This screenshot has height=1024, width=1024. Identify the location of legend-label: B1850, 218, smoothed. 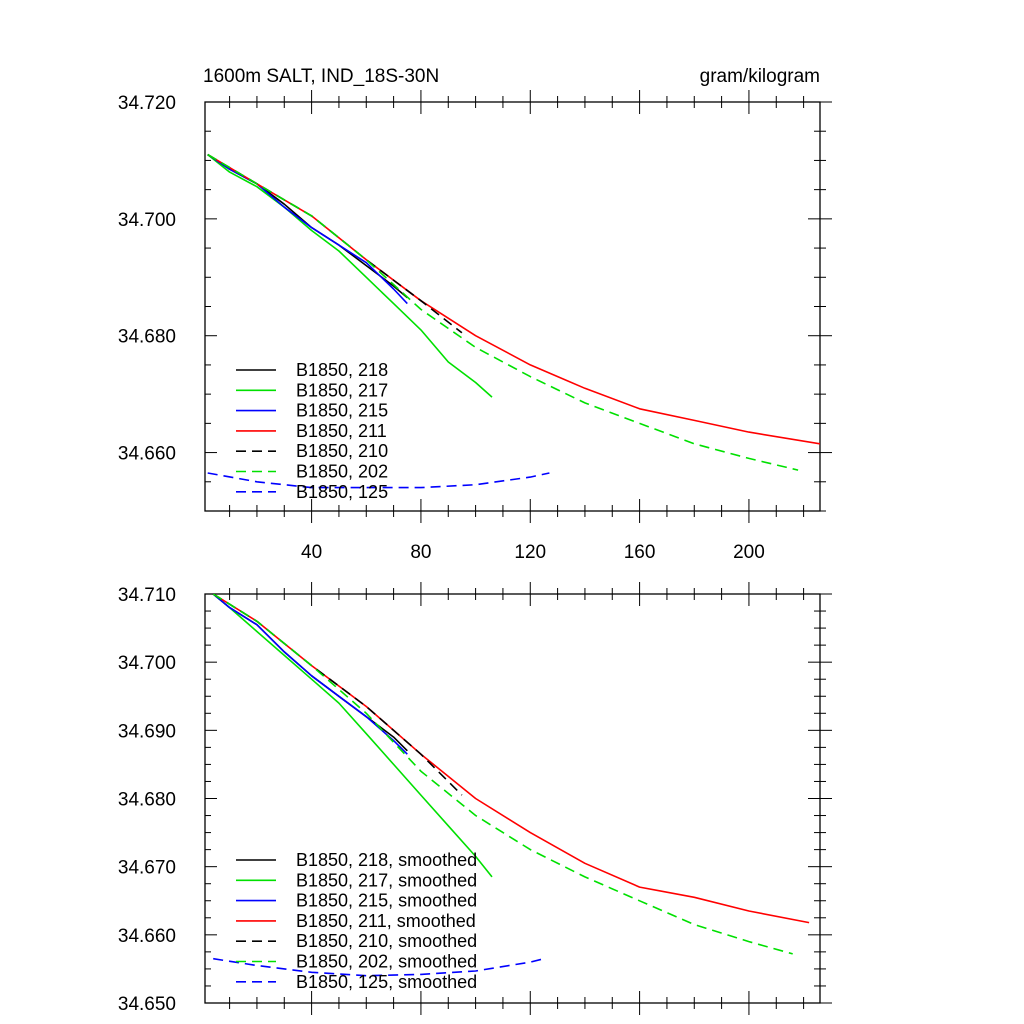
(386, 860).